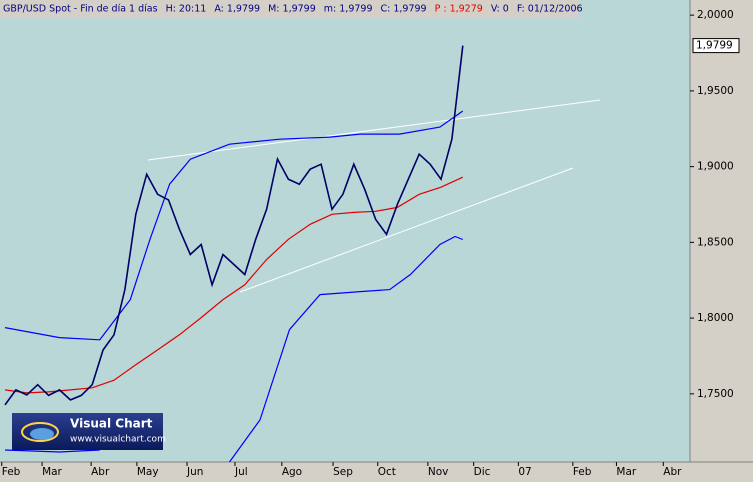  I want to click on last-price-label: 1,9799, so click(714, 46).